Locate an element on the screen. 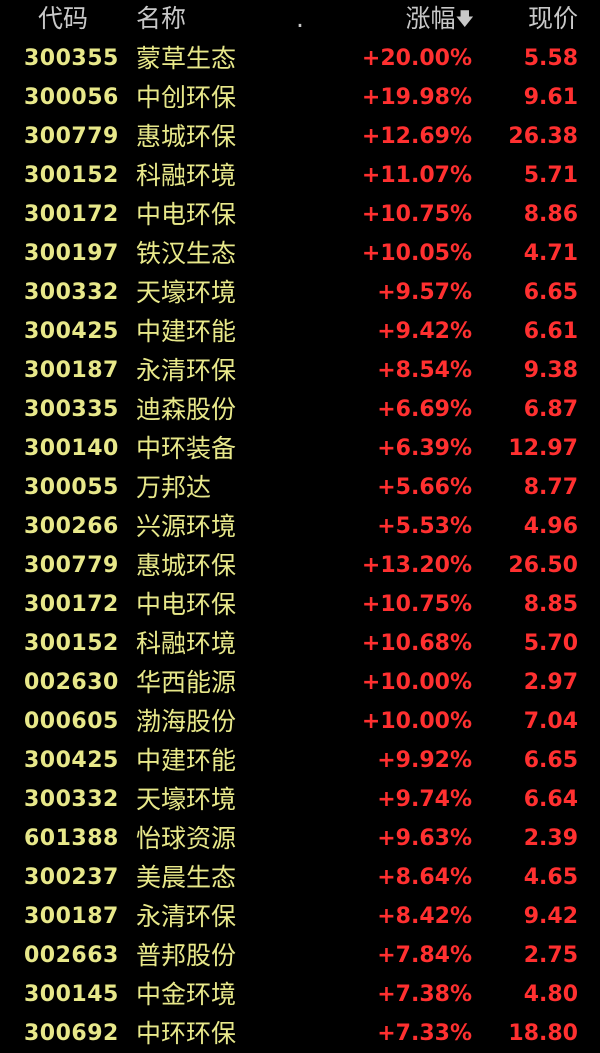 The width and height of the screenshot is (600, 1053). stock-name: 美晨生态 is located at coordinates (186, 877).